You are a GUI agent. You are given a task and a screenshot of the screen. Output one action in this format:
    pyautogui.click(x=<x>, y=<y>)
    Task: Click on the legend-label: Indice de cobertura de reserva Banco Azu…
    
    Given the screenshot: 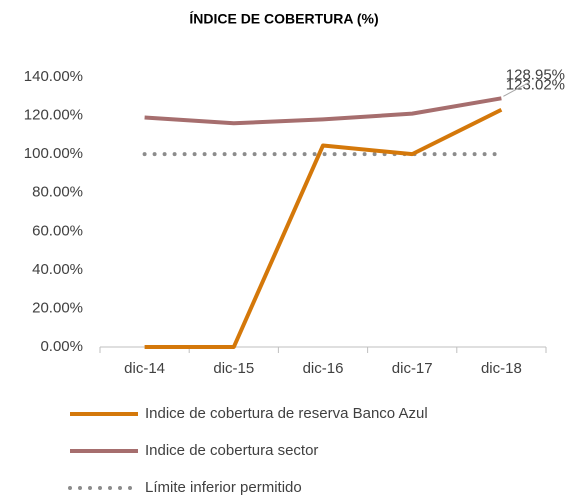 What is the action you would take?
    pyautogui.click(x=286, y=413)
    